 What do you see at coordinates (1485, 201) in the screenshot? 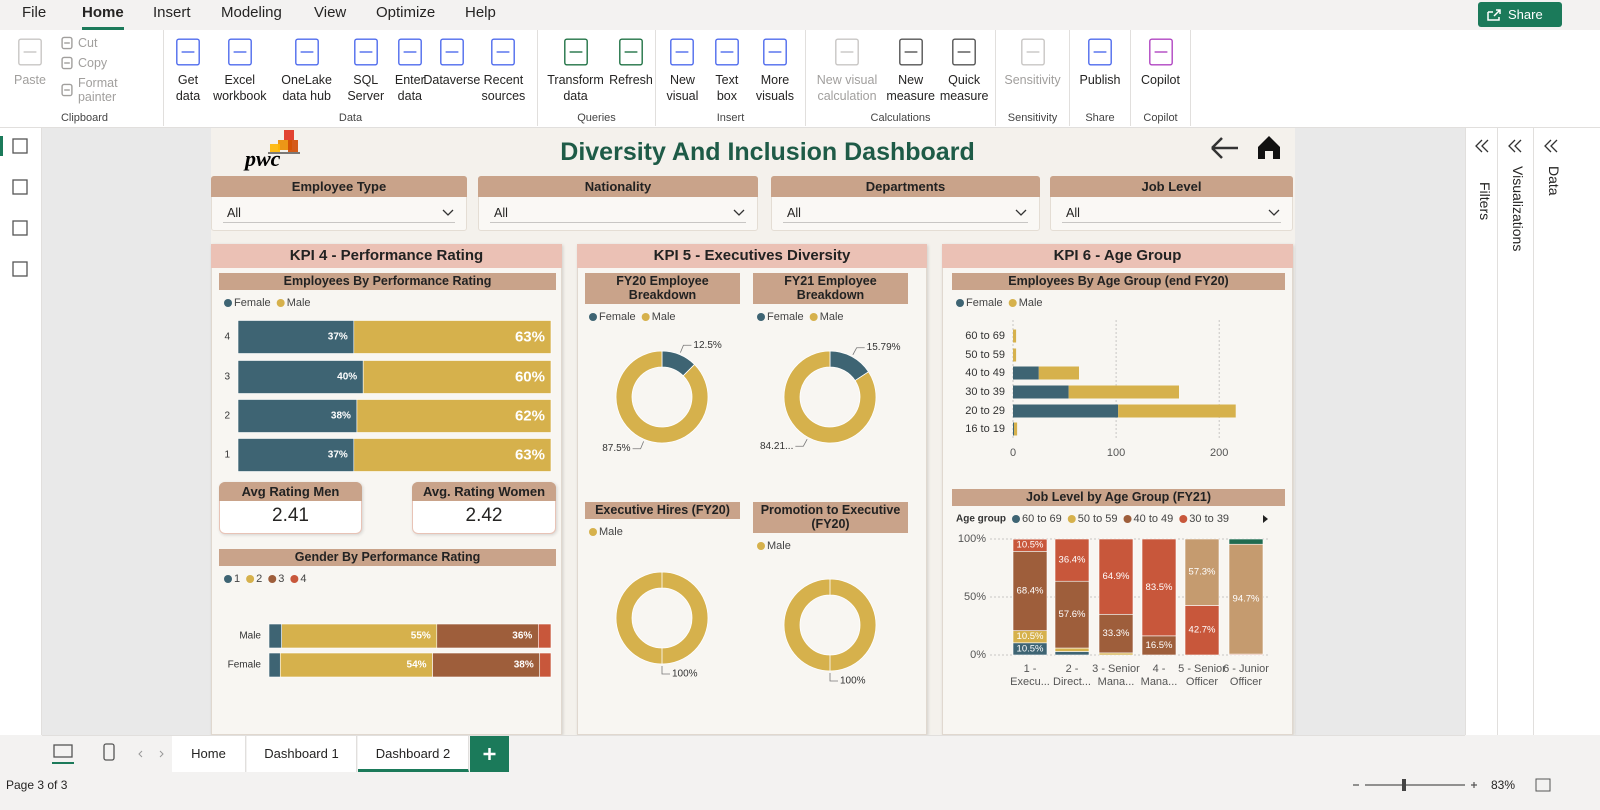
I see `pane-tab: Filters` at bounding box center [1485, 201].